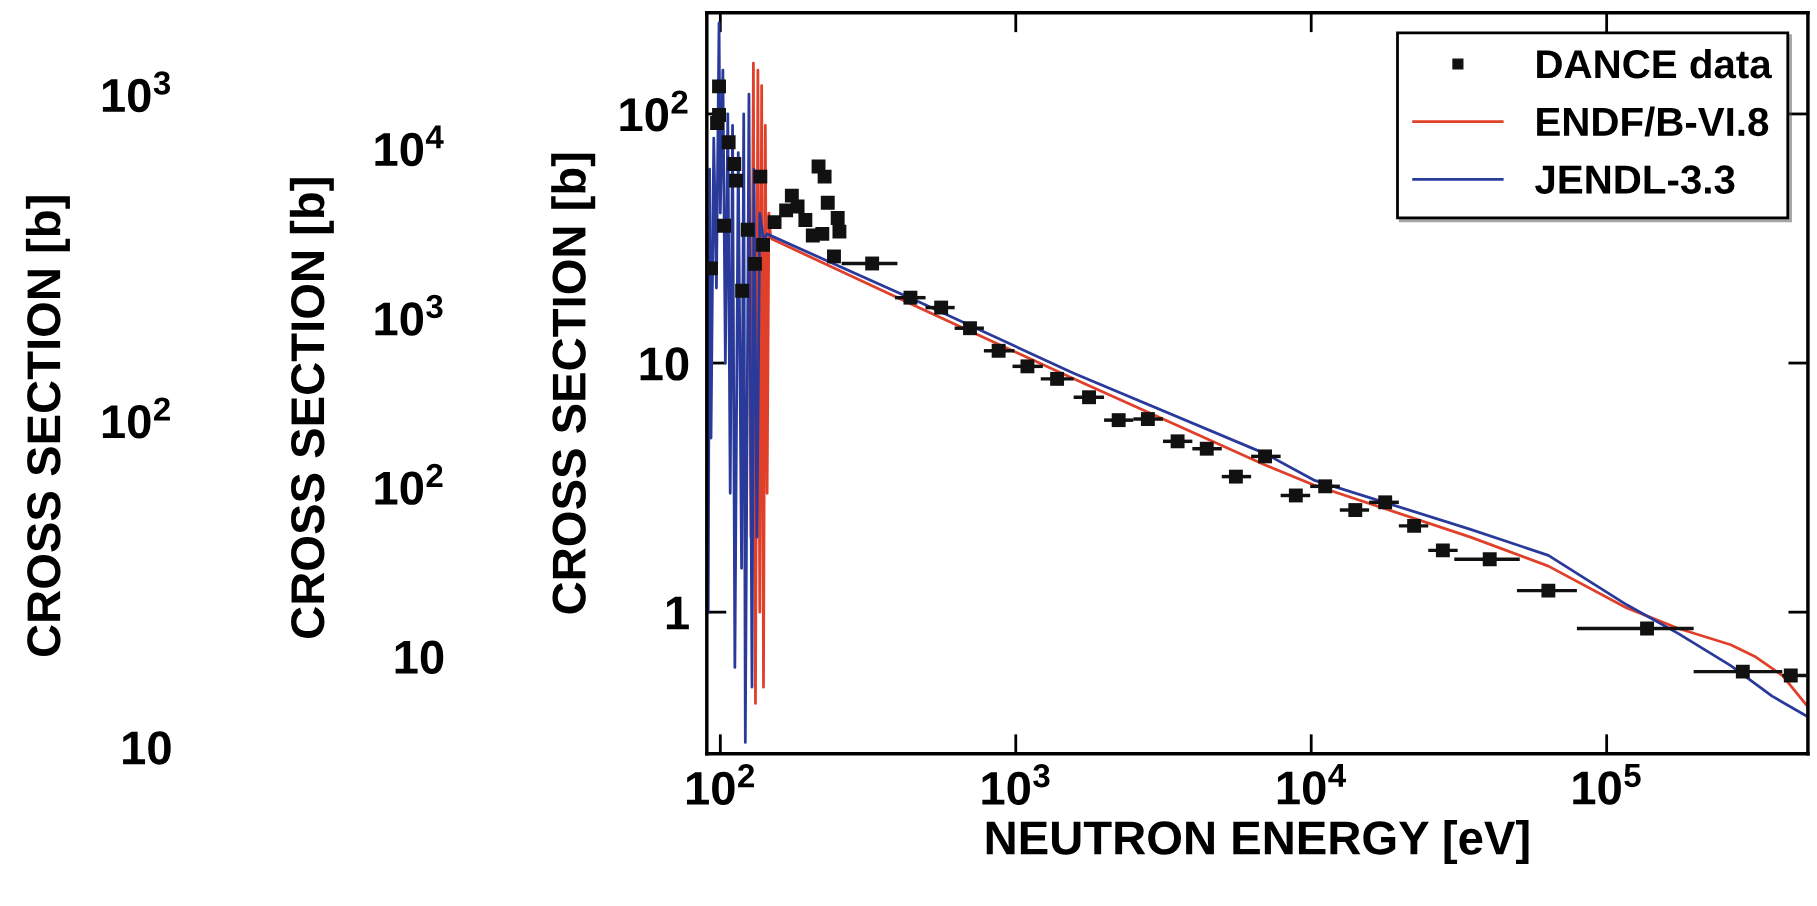  Describe the element at coordinates (1635, 179) in the screenshot. I see `legend-label: JENDL-3.3` at that location.